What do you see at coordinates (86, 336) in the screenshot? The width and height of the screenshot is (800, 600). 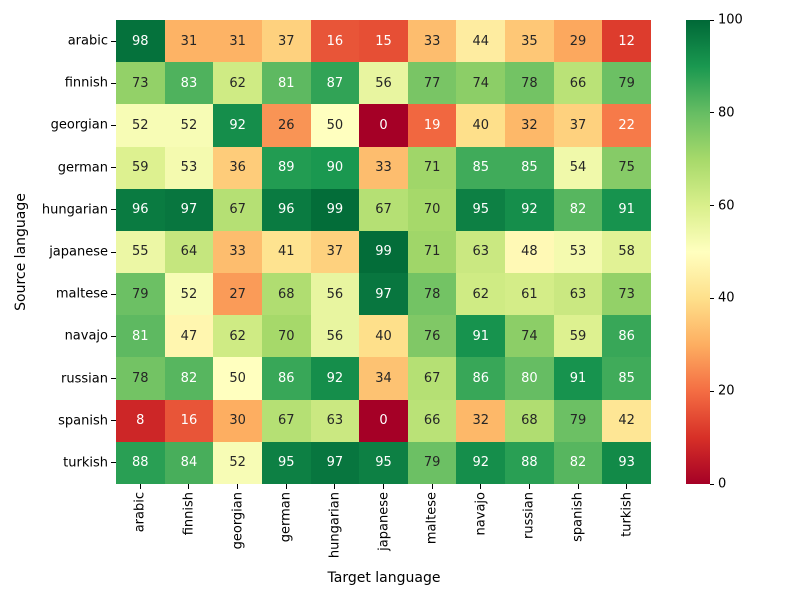 I see `y-tick-label: navajo` at bounding box center [86, 336].